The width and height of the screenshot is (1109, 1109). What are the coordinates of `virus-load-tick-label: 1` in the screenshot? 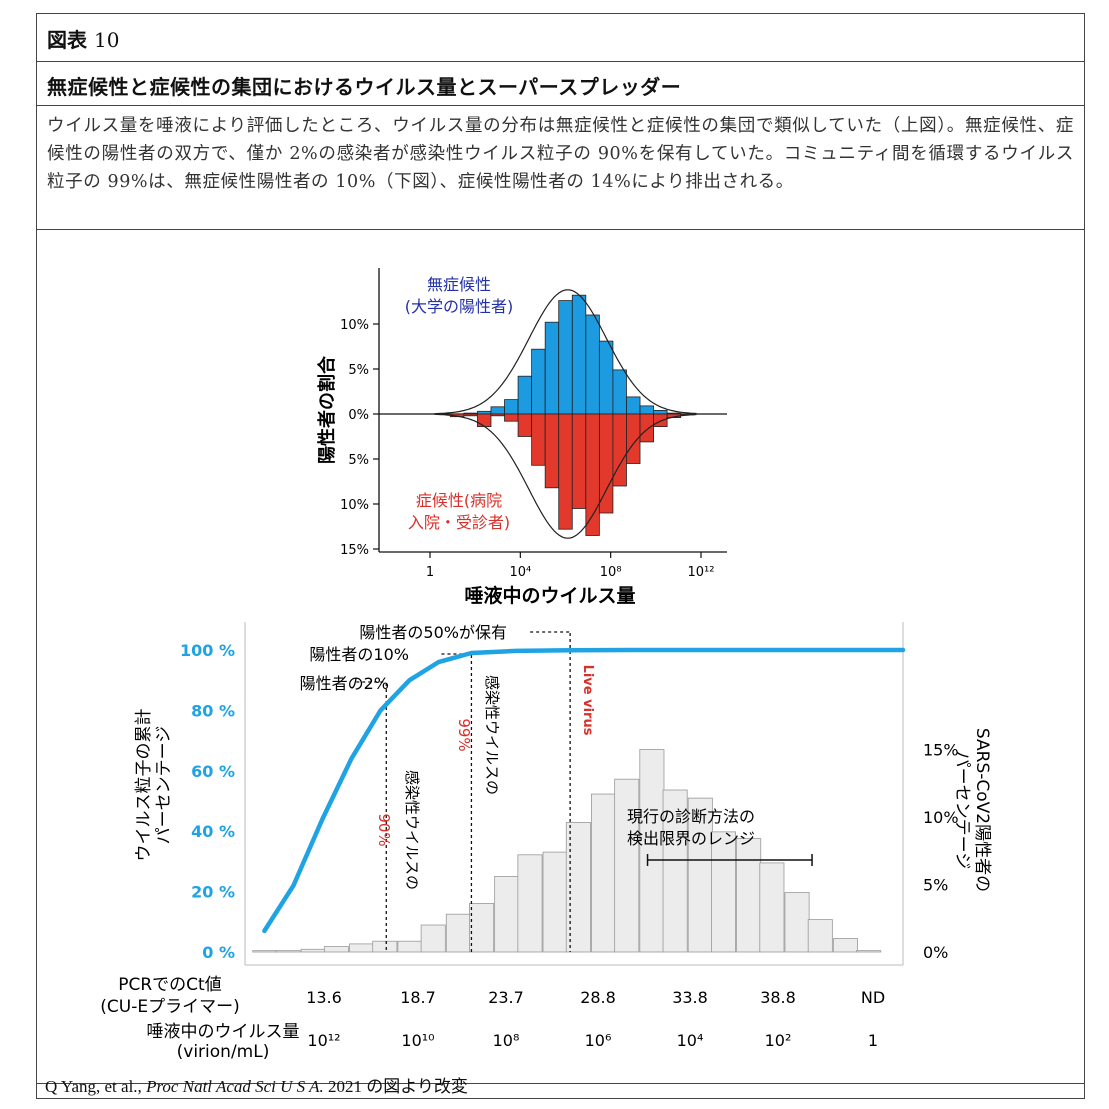 It's located at (873, 1040).